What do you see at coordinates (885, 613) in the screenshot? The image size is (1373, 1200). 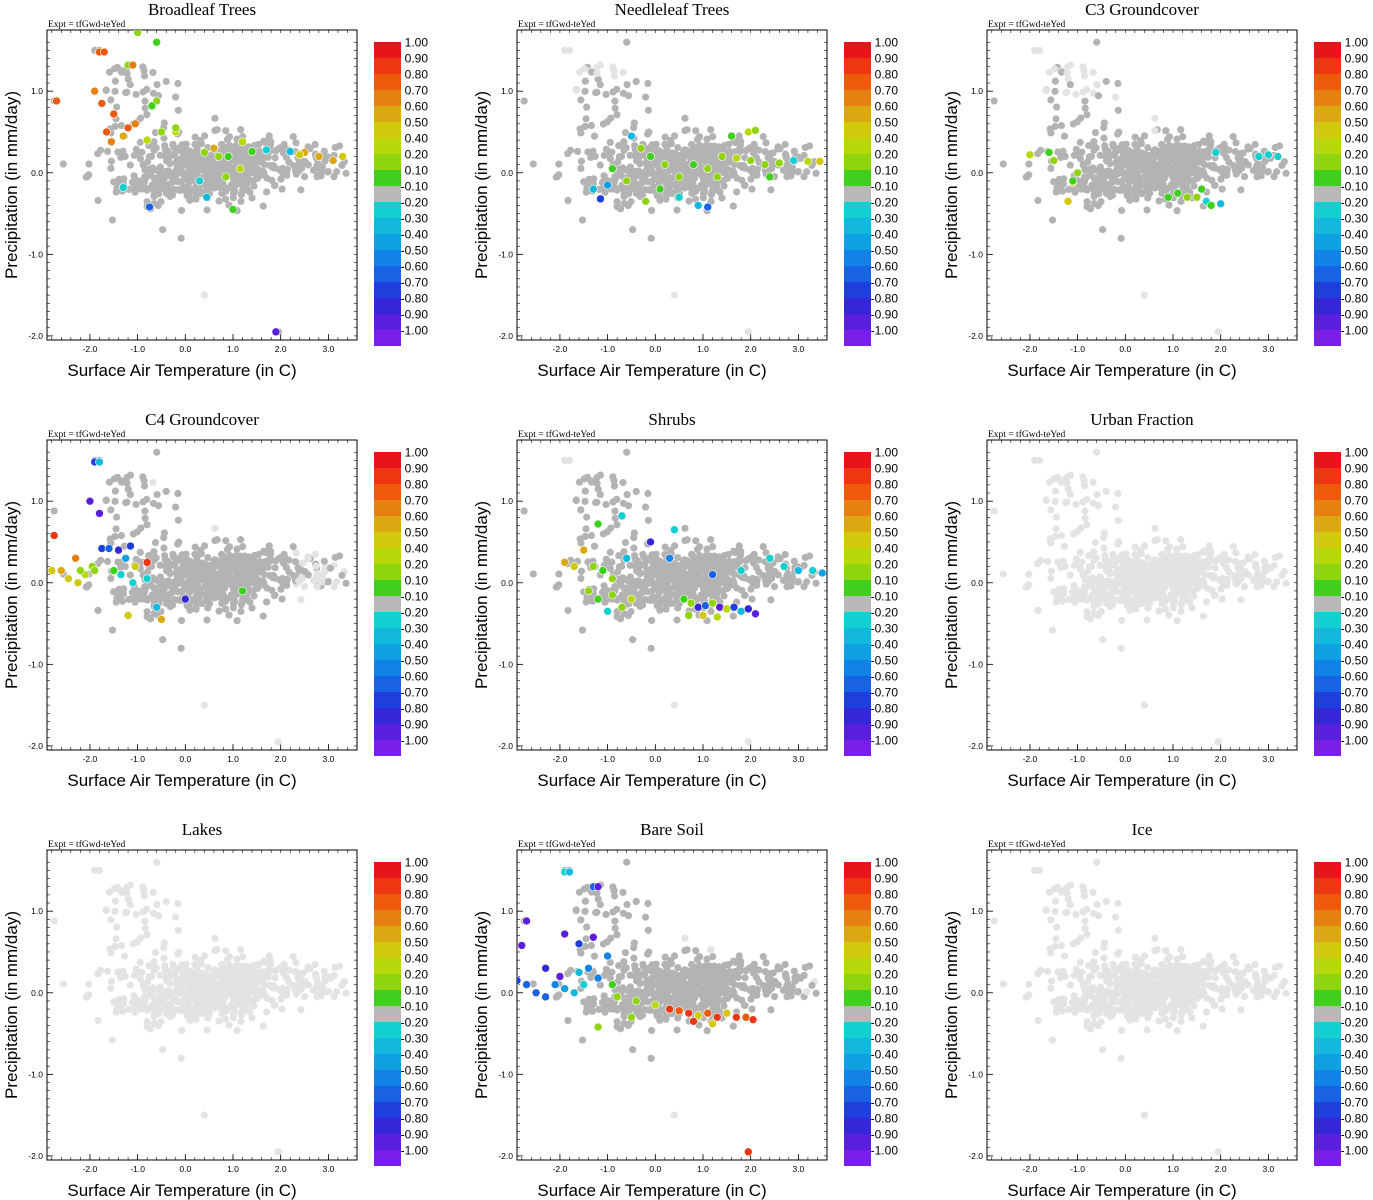 I see `colorbar-label: -0.20` at bounding box center [885, 613].